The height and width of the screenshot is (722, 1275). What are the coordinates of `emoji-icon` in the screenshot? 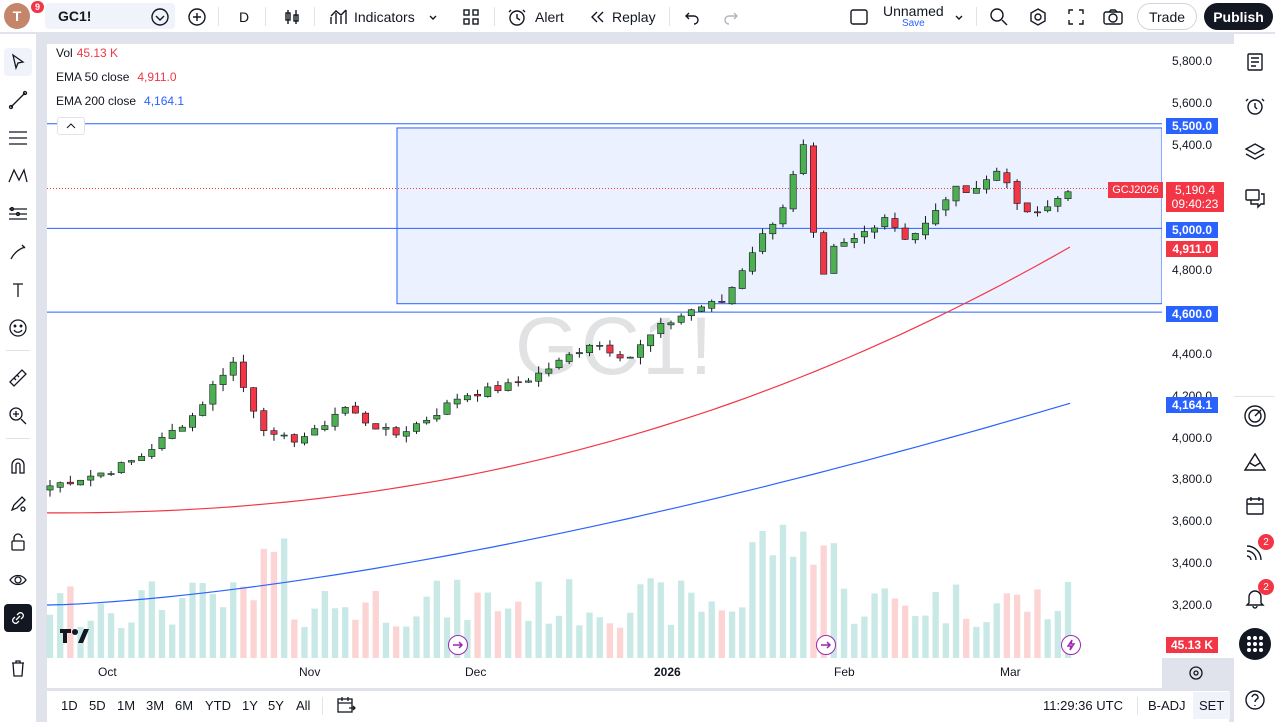 It's located at (18, 328).